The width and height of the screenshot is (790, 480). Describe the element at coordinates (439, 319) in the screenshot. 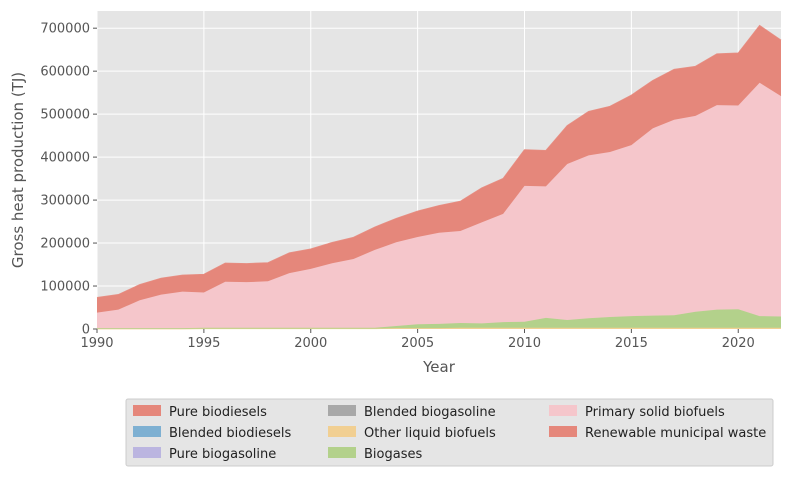

I see `area-biogases` at that location.